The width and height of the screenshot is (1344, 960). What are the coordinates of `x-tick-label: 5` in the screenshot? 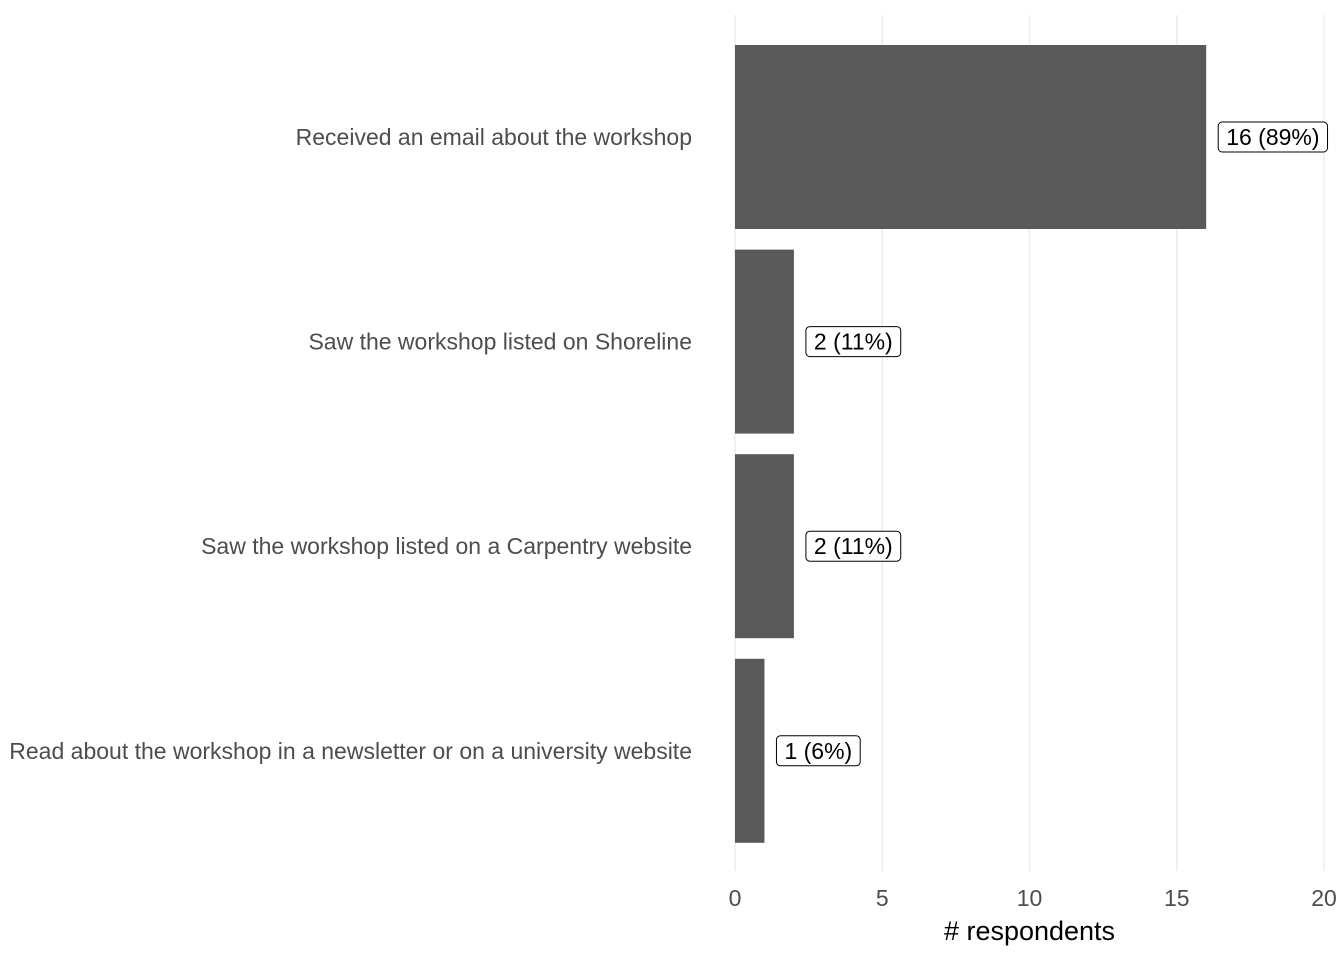 It's located at (882, 898).